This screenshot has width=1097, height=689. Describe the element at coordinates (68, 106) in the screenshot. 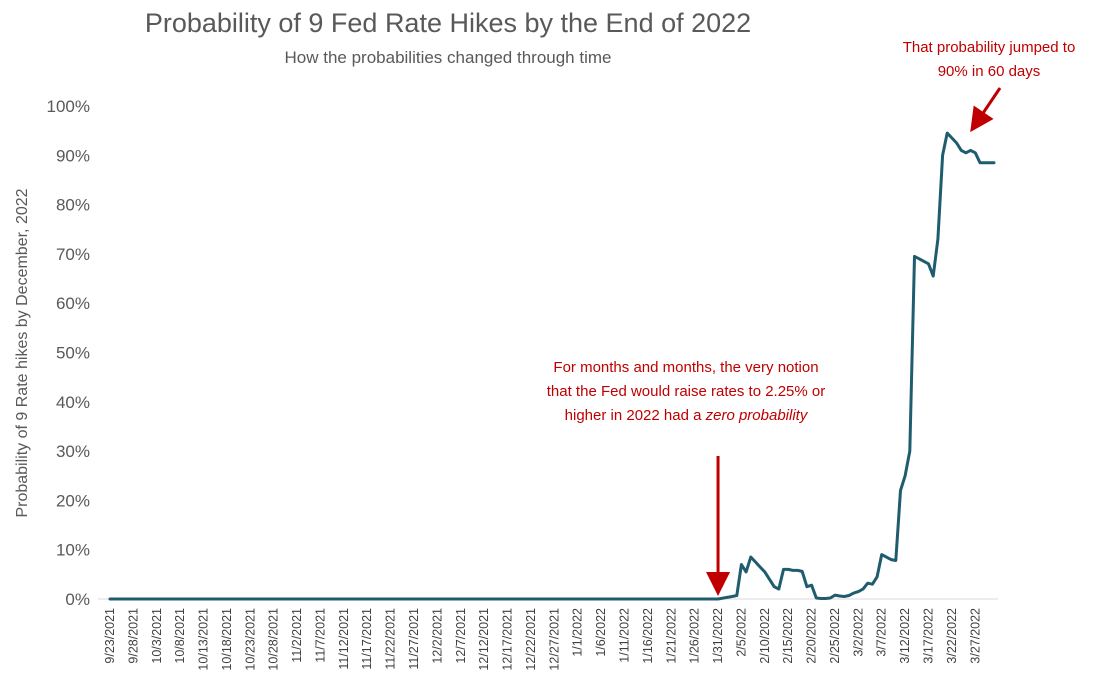

I see `y-tick-label: 100%` at that location.